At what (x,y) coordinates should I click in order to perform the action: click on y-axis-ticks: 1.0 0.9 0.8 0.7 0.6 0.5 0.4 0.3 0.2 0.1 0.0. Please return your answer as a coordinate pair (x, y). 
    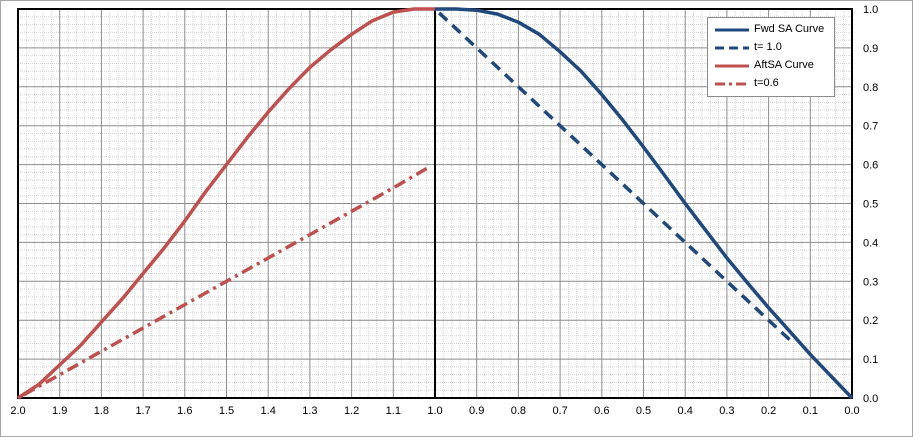
    Looking at the image, I should click on (870, 204).